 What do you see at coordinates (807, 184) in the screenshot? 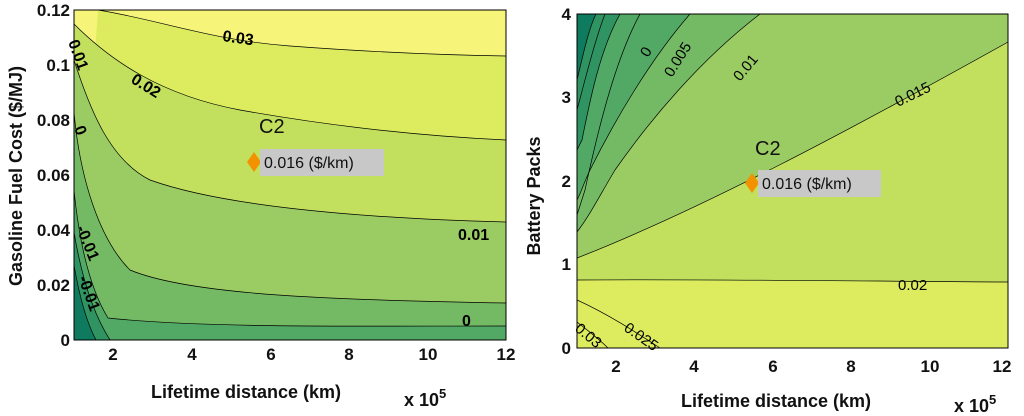
I see `right-point-label: 0.016 ($/km)` at bounding box center [807, 184].